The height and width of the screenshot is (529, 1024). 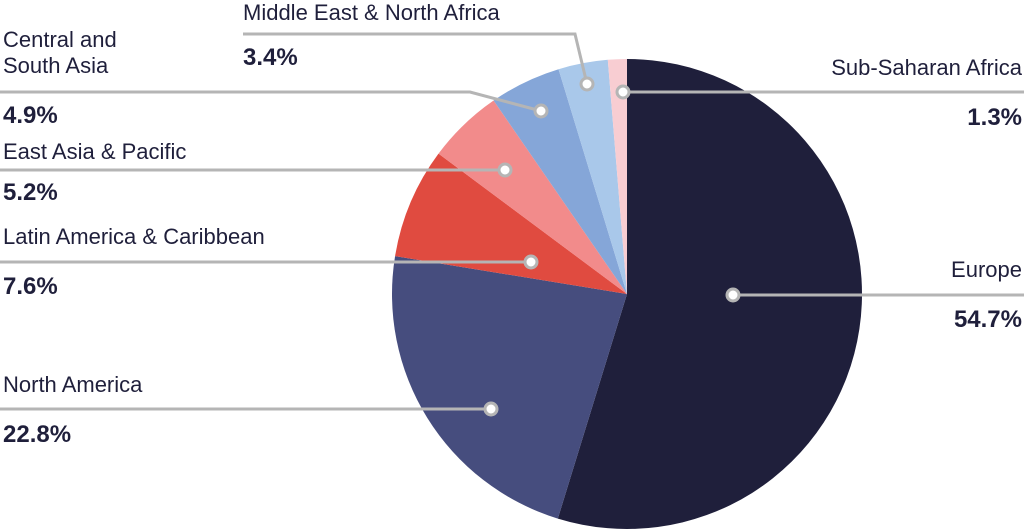 I want to click on category-label: East Asia & Pacific, so click(x=95, y=151).